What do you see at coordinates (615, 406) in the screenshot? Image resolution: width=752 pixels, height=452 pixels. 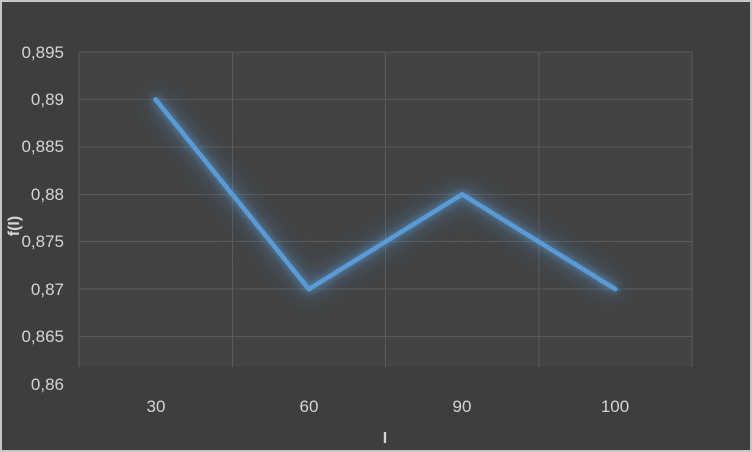 I see `x-tick-label: 100` at bounding box center [615, 406].